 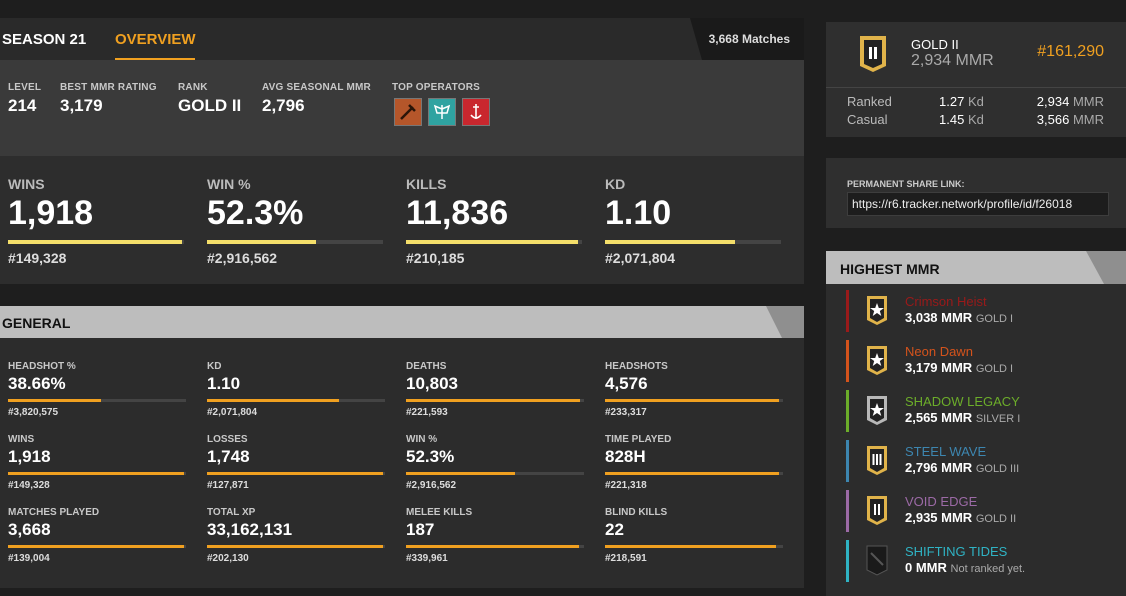 I want to click on mmr-value: 2,796 MMR, so click(x=939, y=467).